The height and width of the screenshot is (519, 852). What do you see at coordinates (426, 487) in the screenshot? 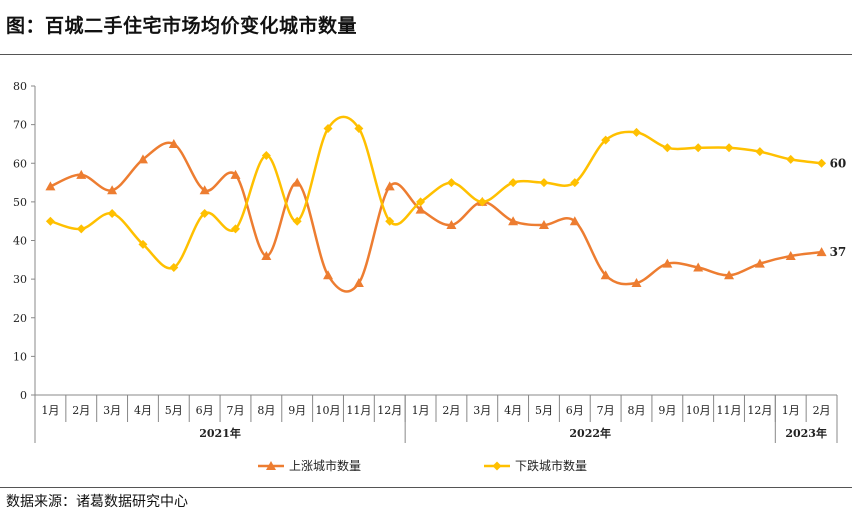
I see `source-divider` at bounding box center [426, 487].